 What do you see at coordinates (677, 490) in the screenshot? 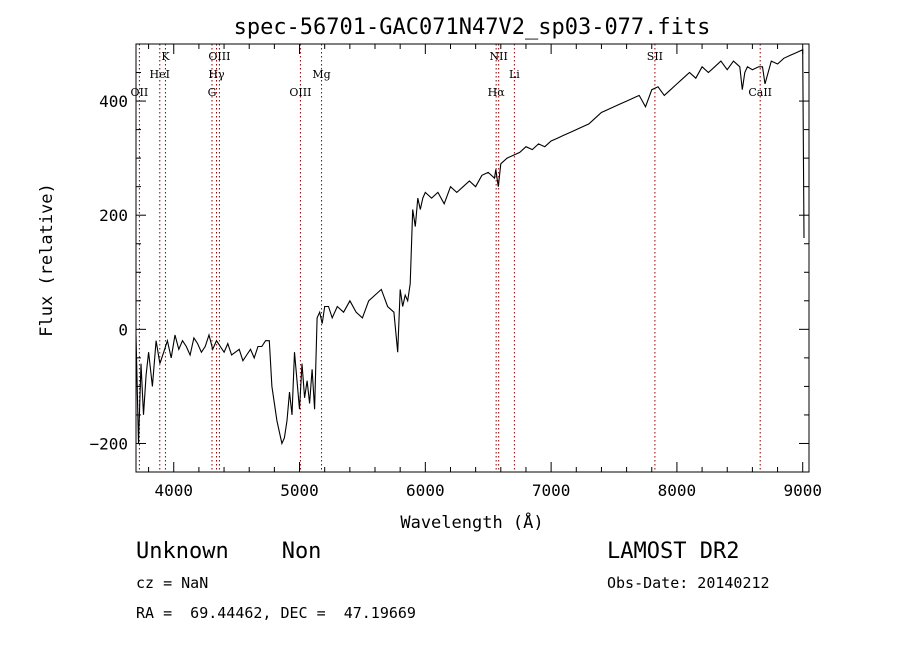
I see `x-tick-label: 8000` at bounding box center [677, 490].